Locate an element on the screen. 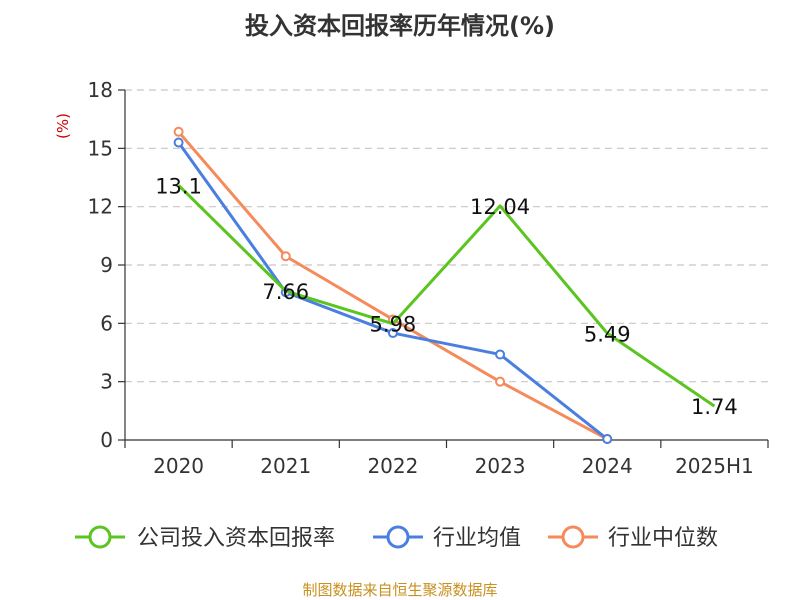 Image resolution: width=800 pixels, height=600 pixels. x-tick-label: 2022 is located at coordinates (392, 466).